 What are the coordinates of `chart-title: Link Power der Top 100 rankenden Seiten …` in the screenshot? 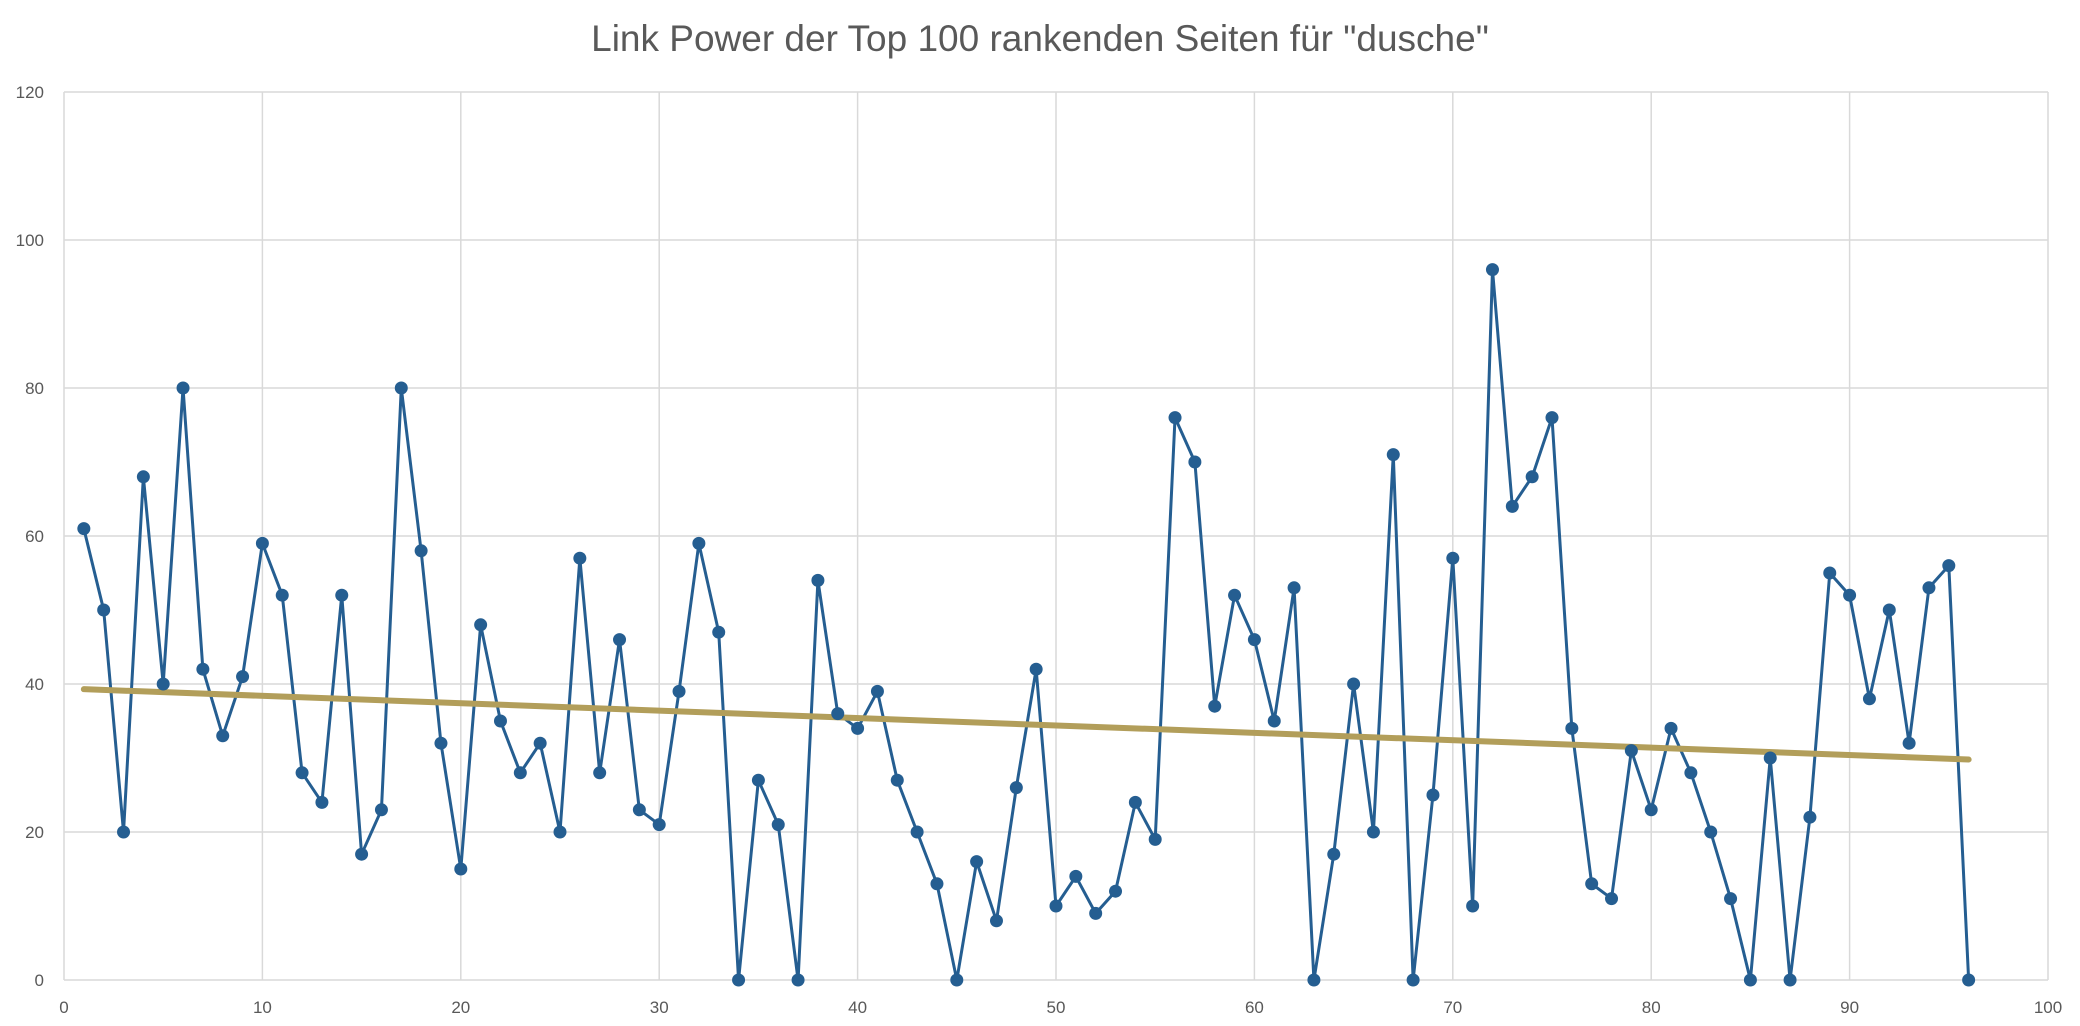 It's located at (1040, 38).